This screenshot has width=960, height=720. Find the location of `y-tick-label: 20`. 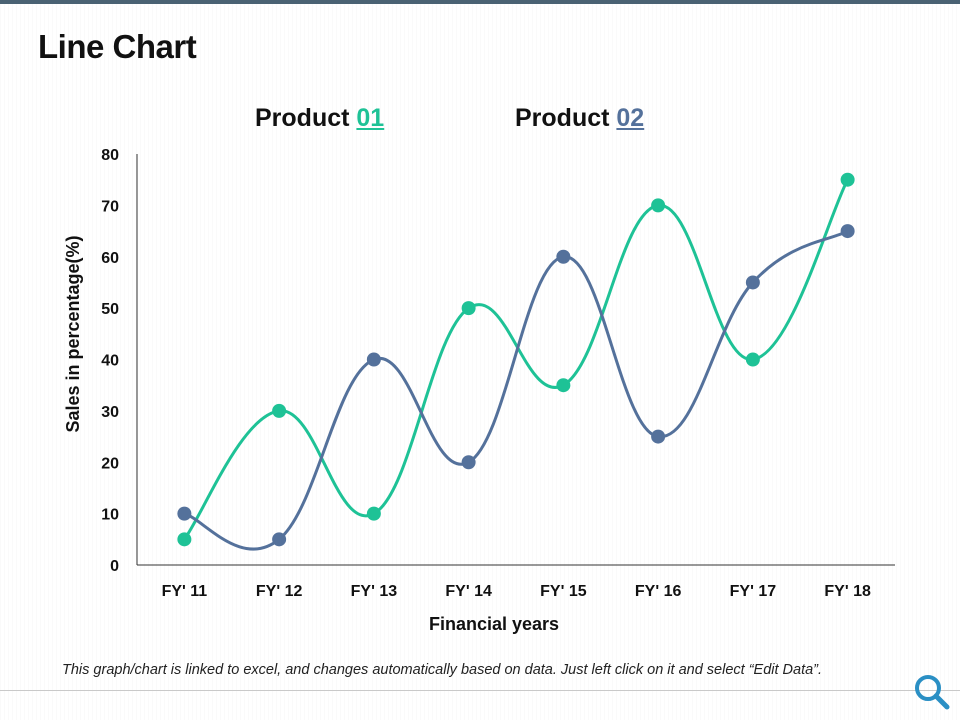

y-tick-label: 20 is located at coordinates (110, 463).